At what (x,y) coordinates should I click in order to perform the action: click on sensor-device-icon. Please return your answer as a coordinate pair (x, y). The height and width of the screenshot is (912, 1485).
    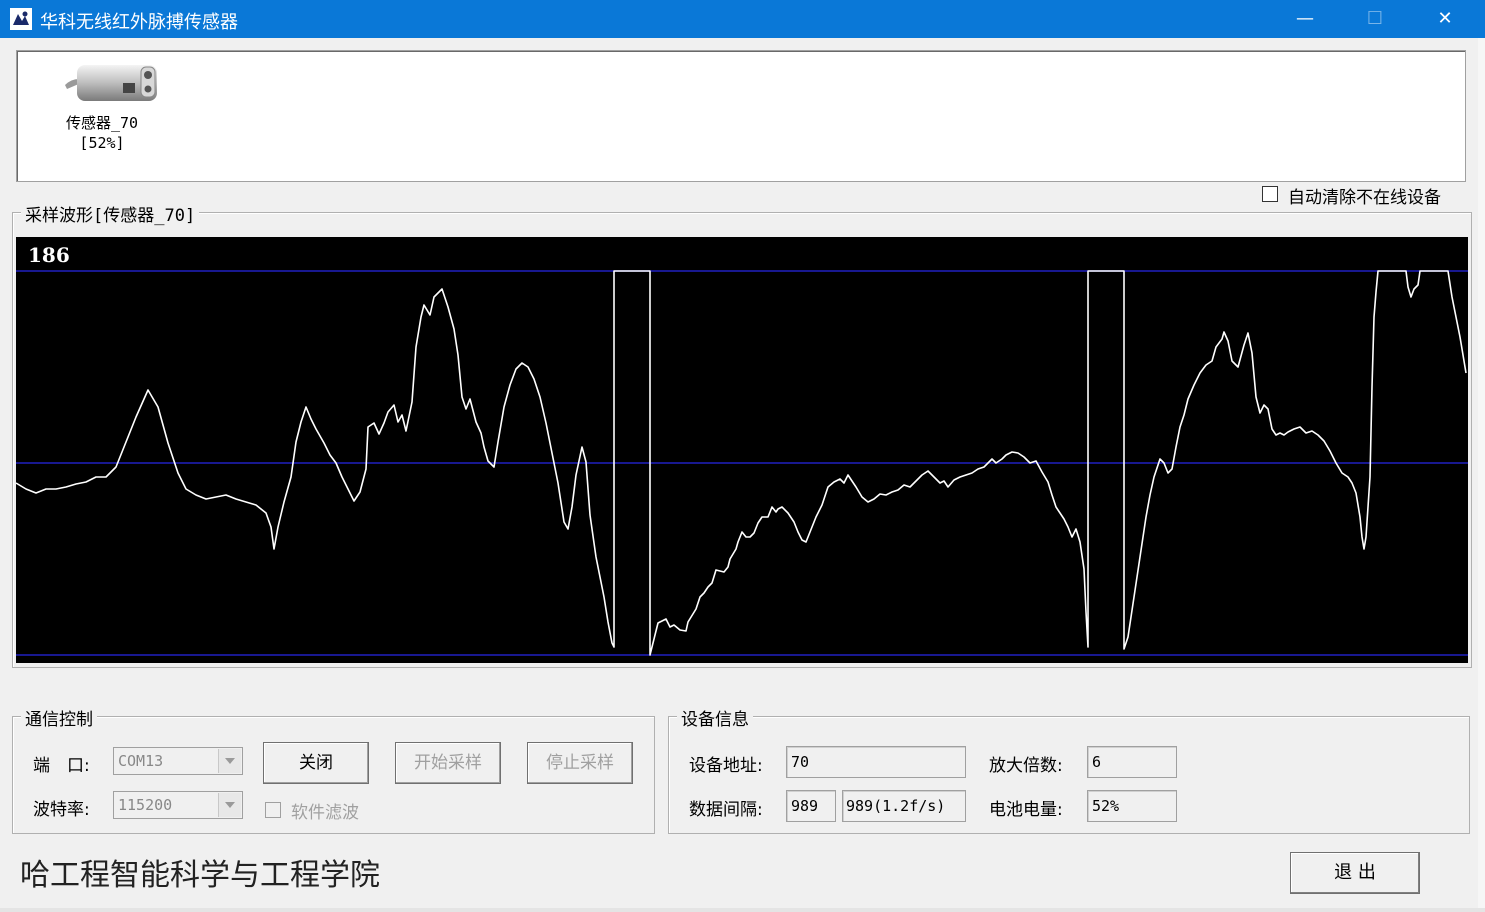
    Looking at the image, I should click on (113, 83).